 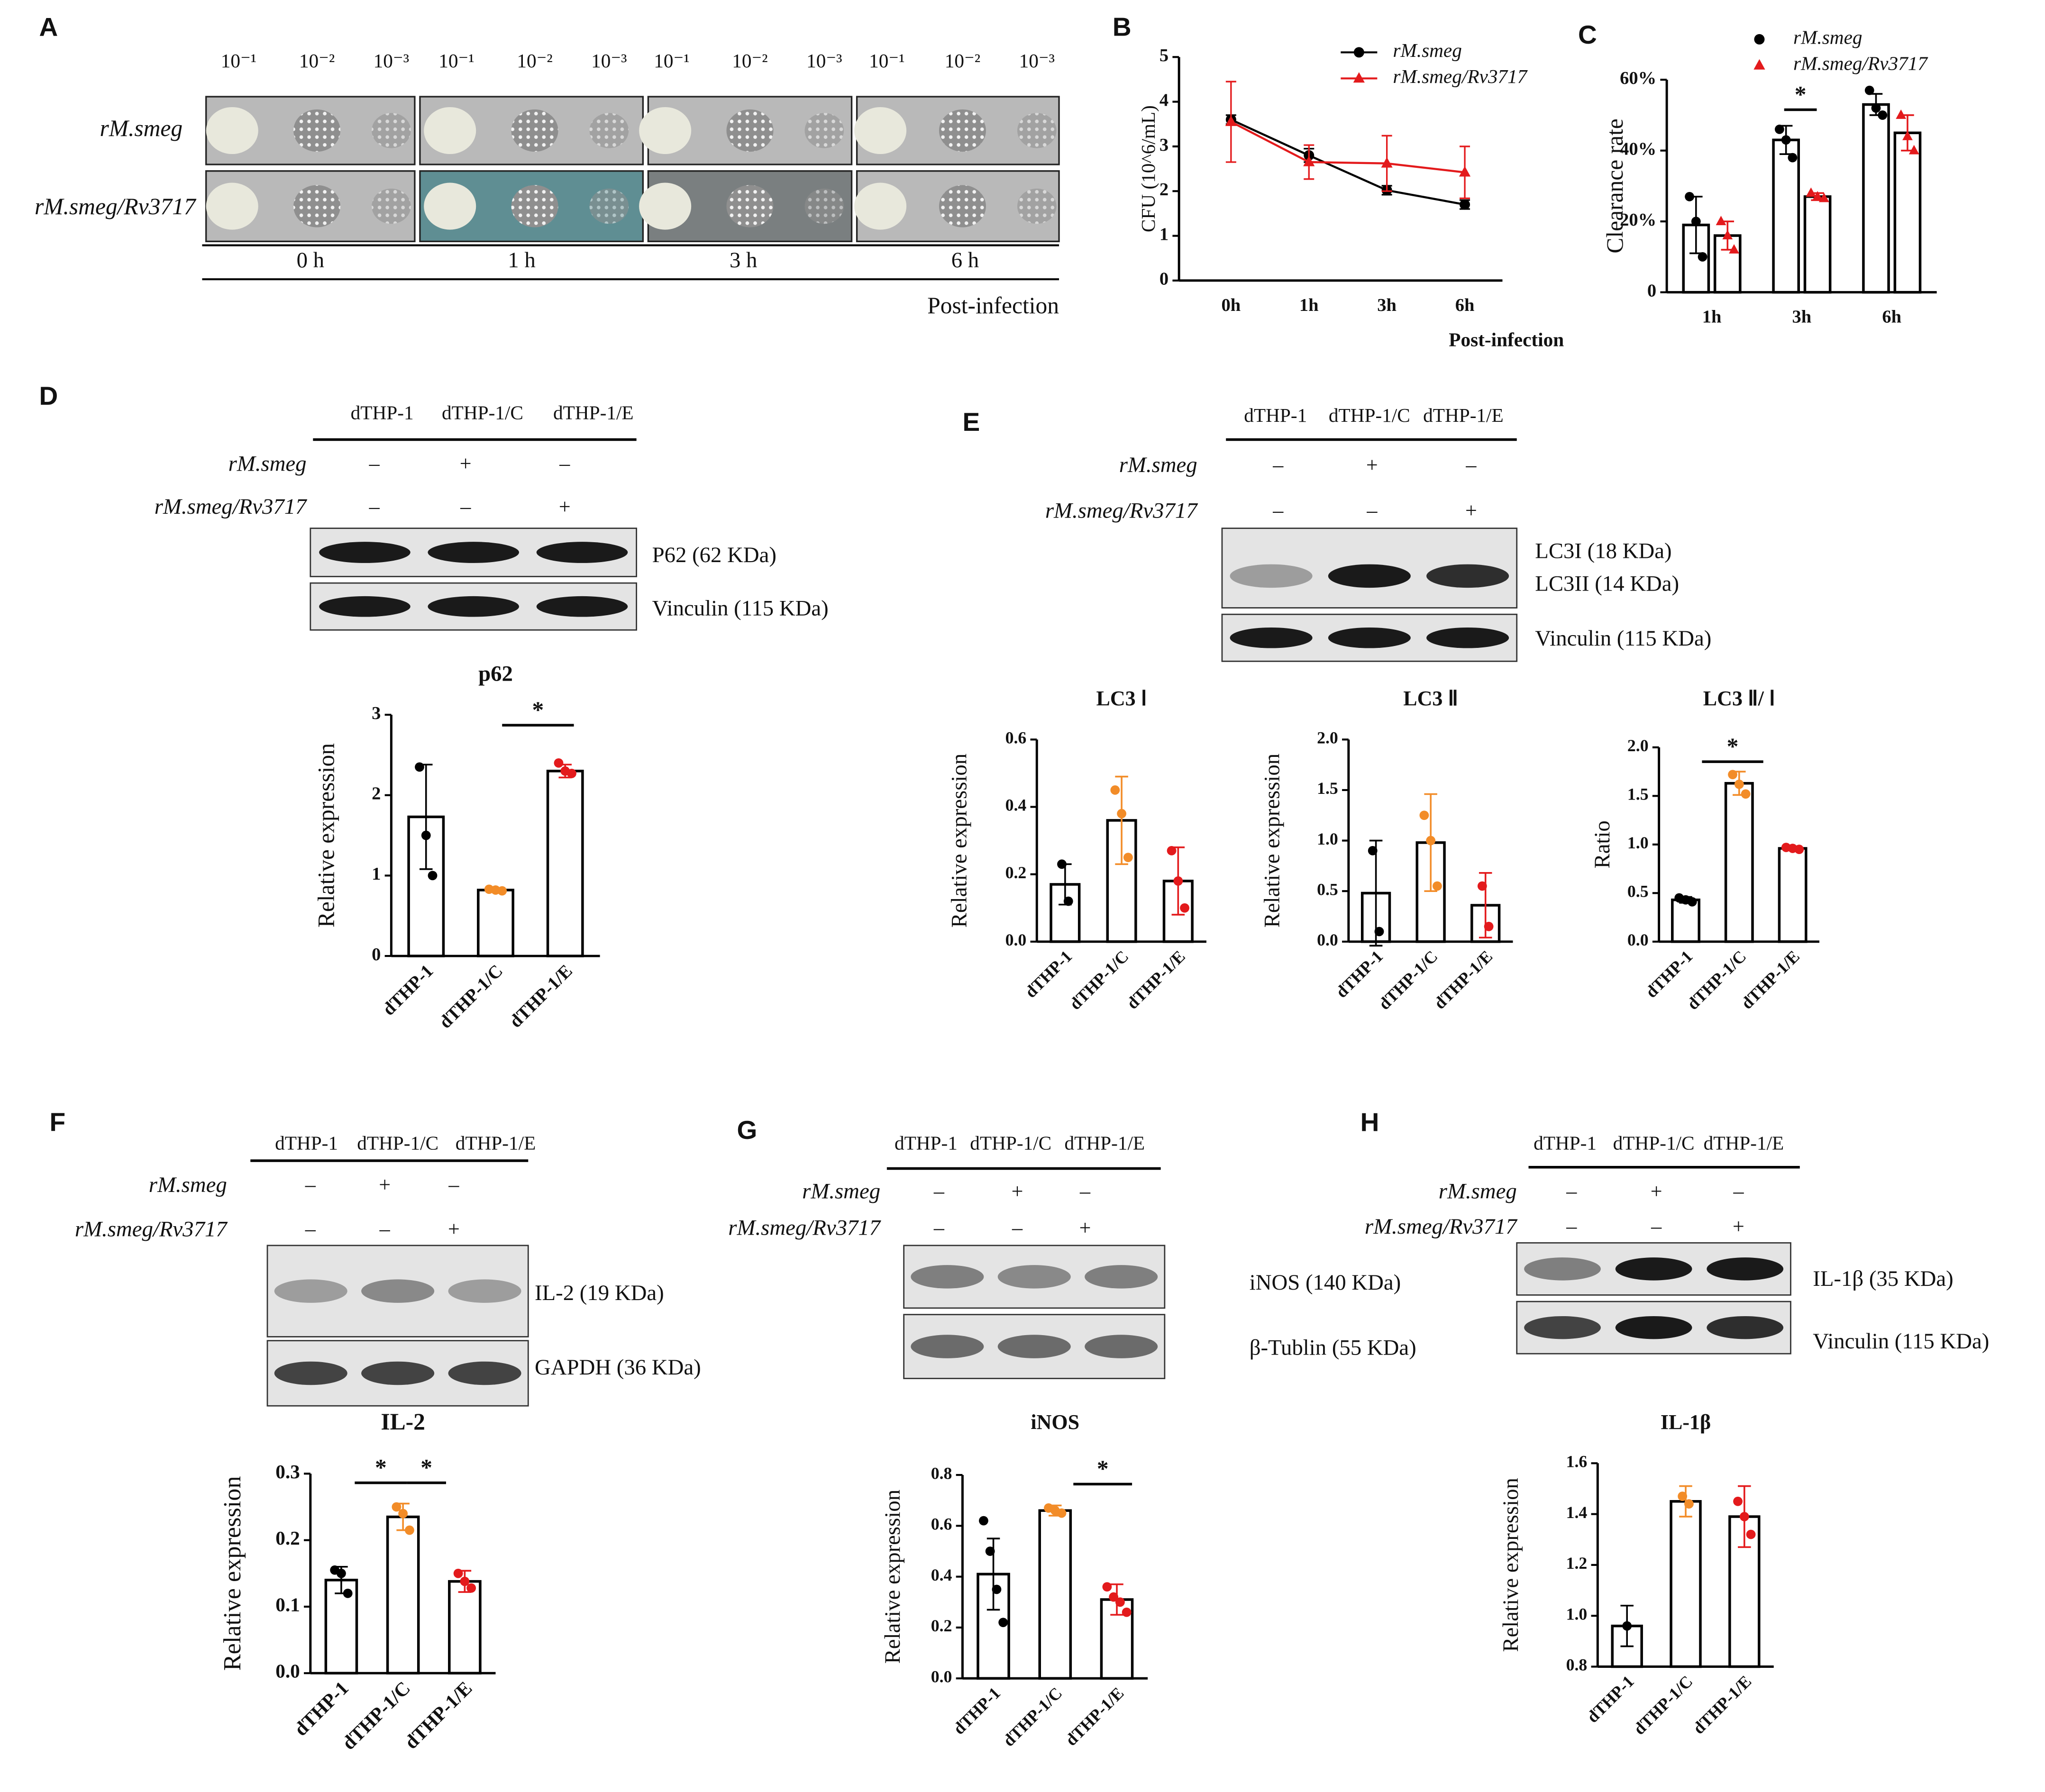 What do you see at coordinates (1347, 147) in the screenshot?
I see `series-line` at bounding box center [1347, 147].